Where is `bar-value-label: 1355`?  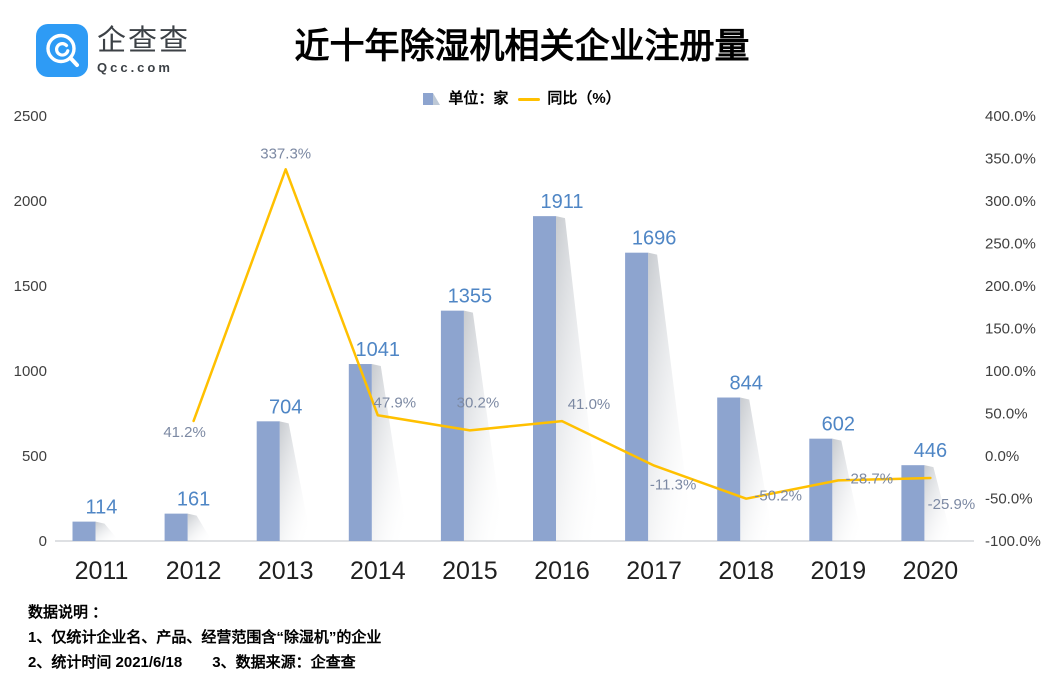 bar-value-label: 1355 is located at coordinates (470, 297).